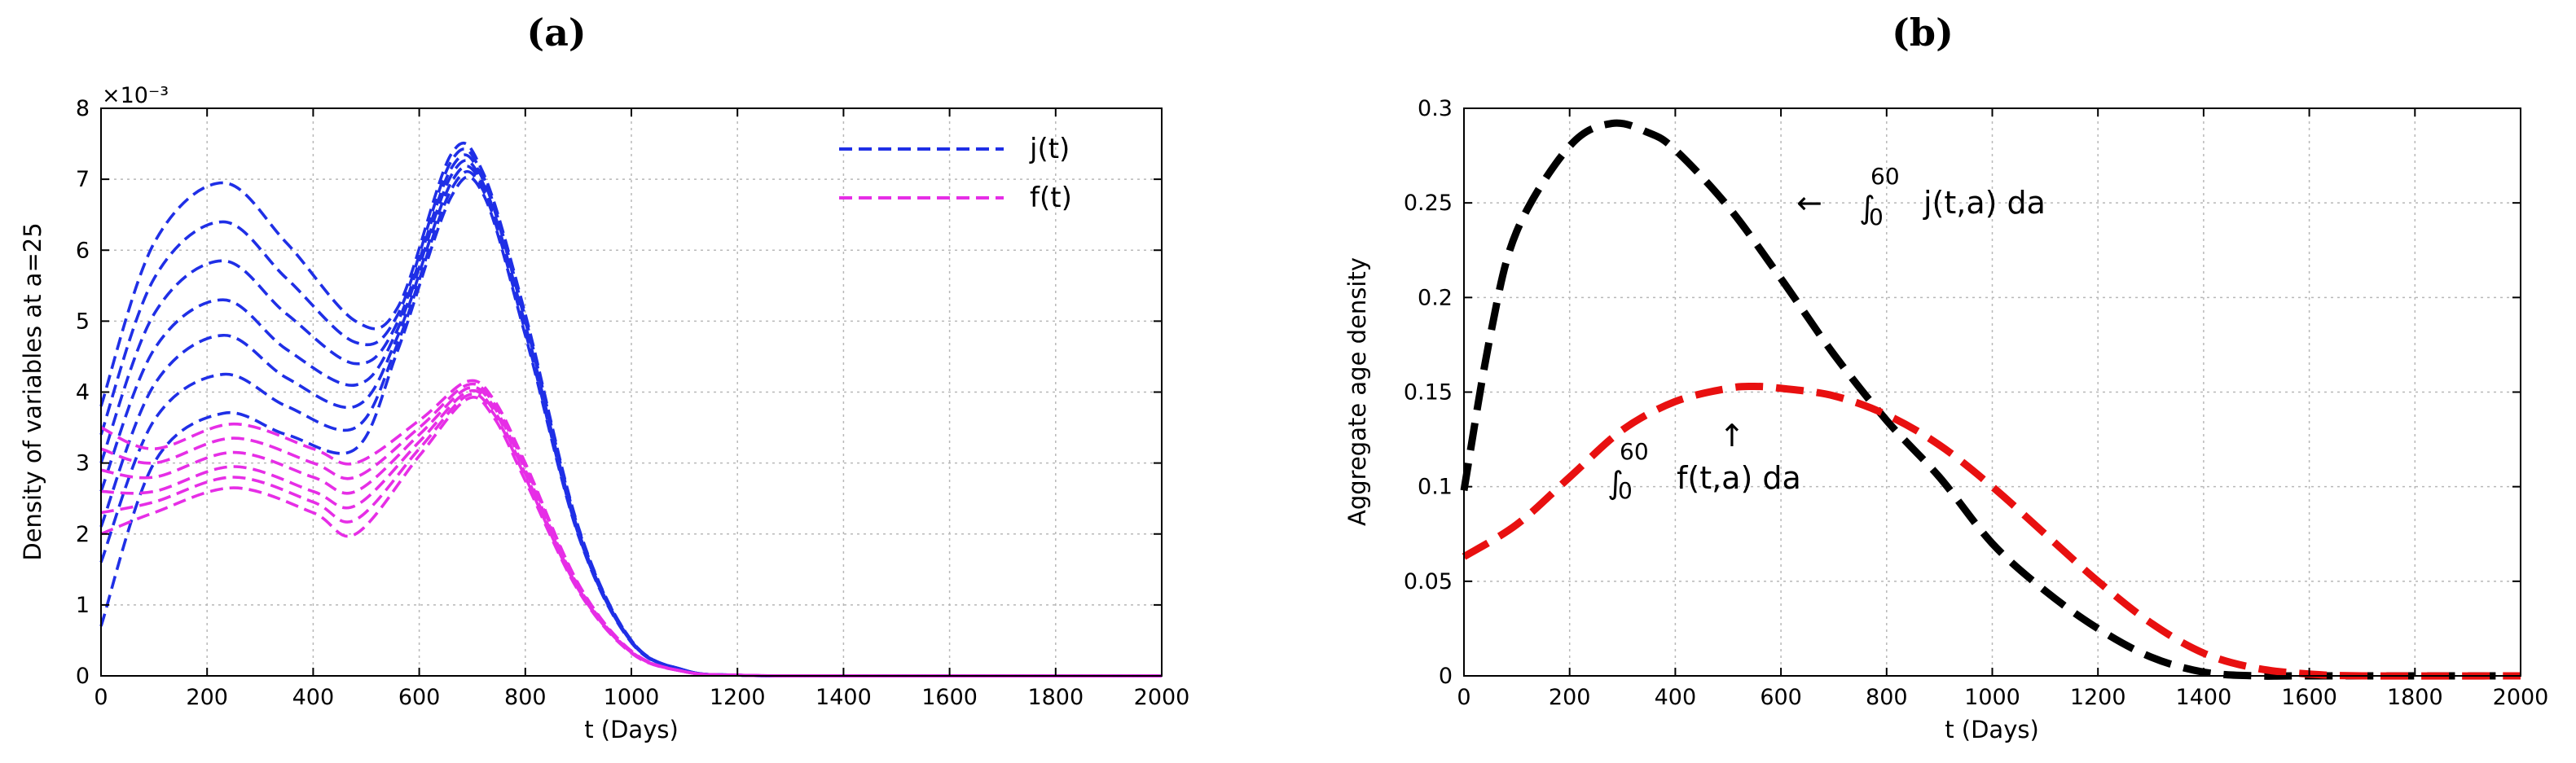 The width and height of the screenshot is (2576, 763). I want to click on annotation-j-upper-limit: 60, so click(1885, 176).